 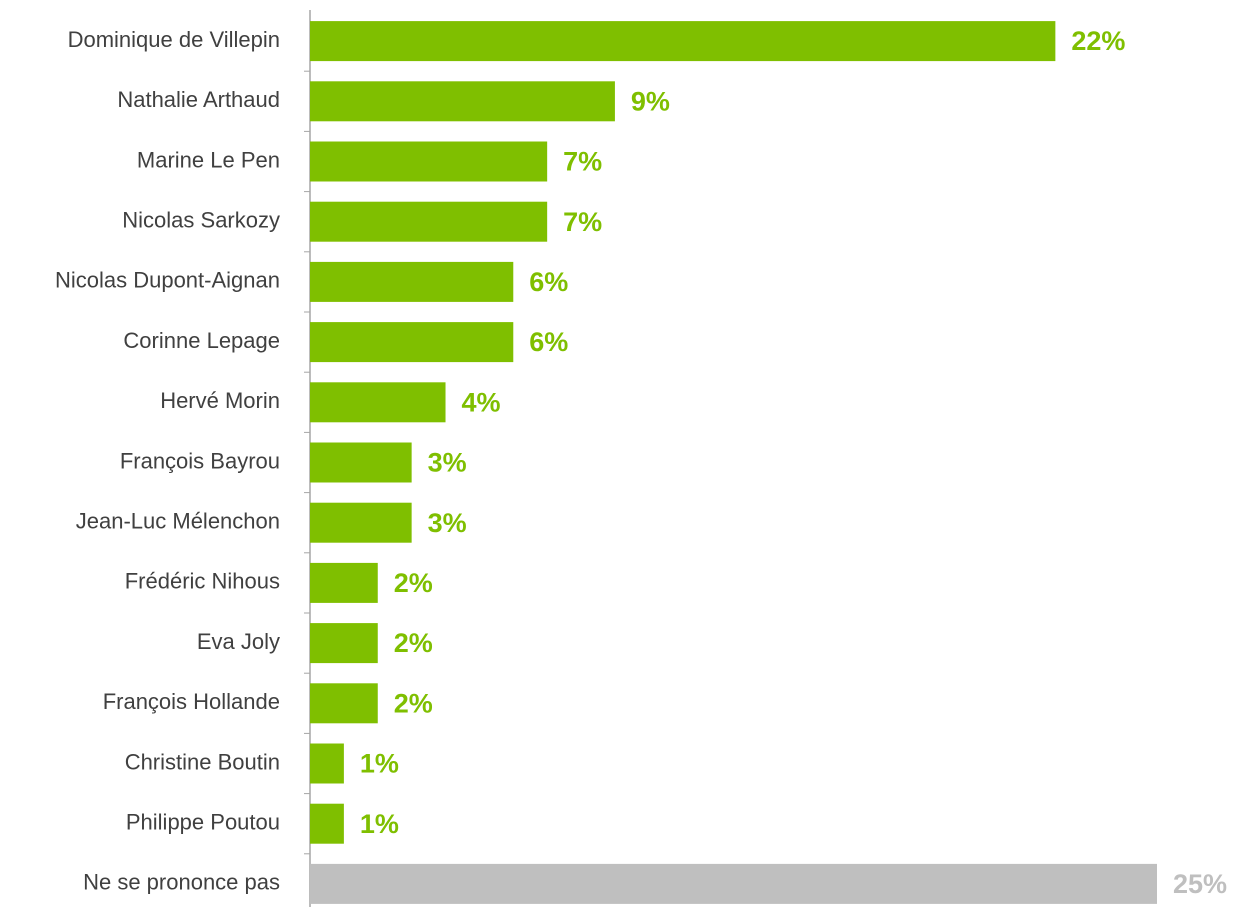 What do you see at coordinates (201, 220) in the screenshot?
I see `category-label: Nicolas Sarkozy` at bounding box center [201, 220].